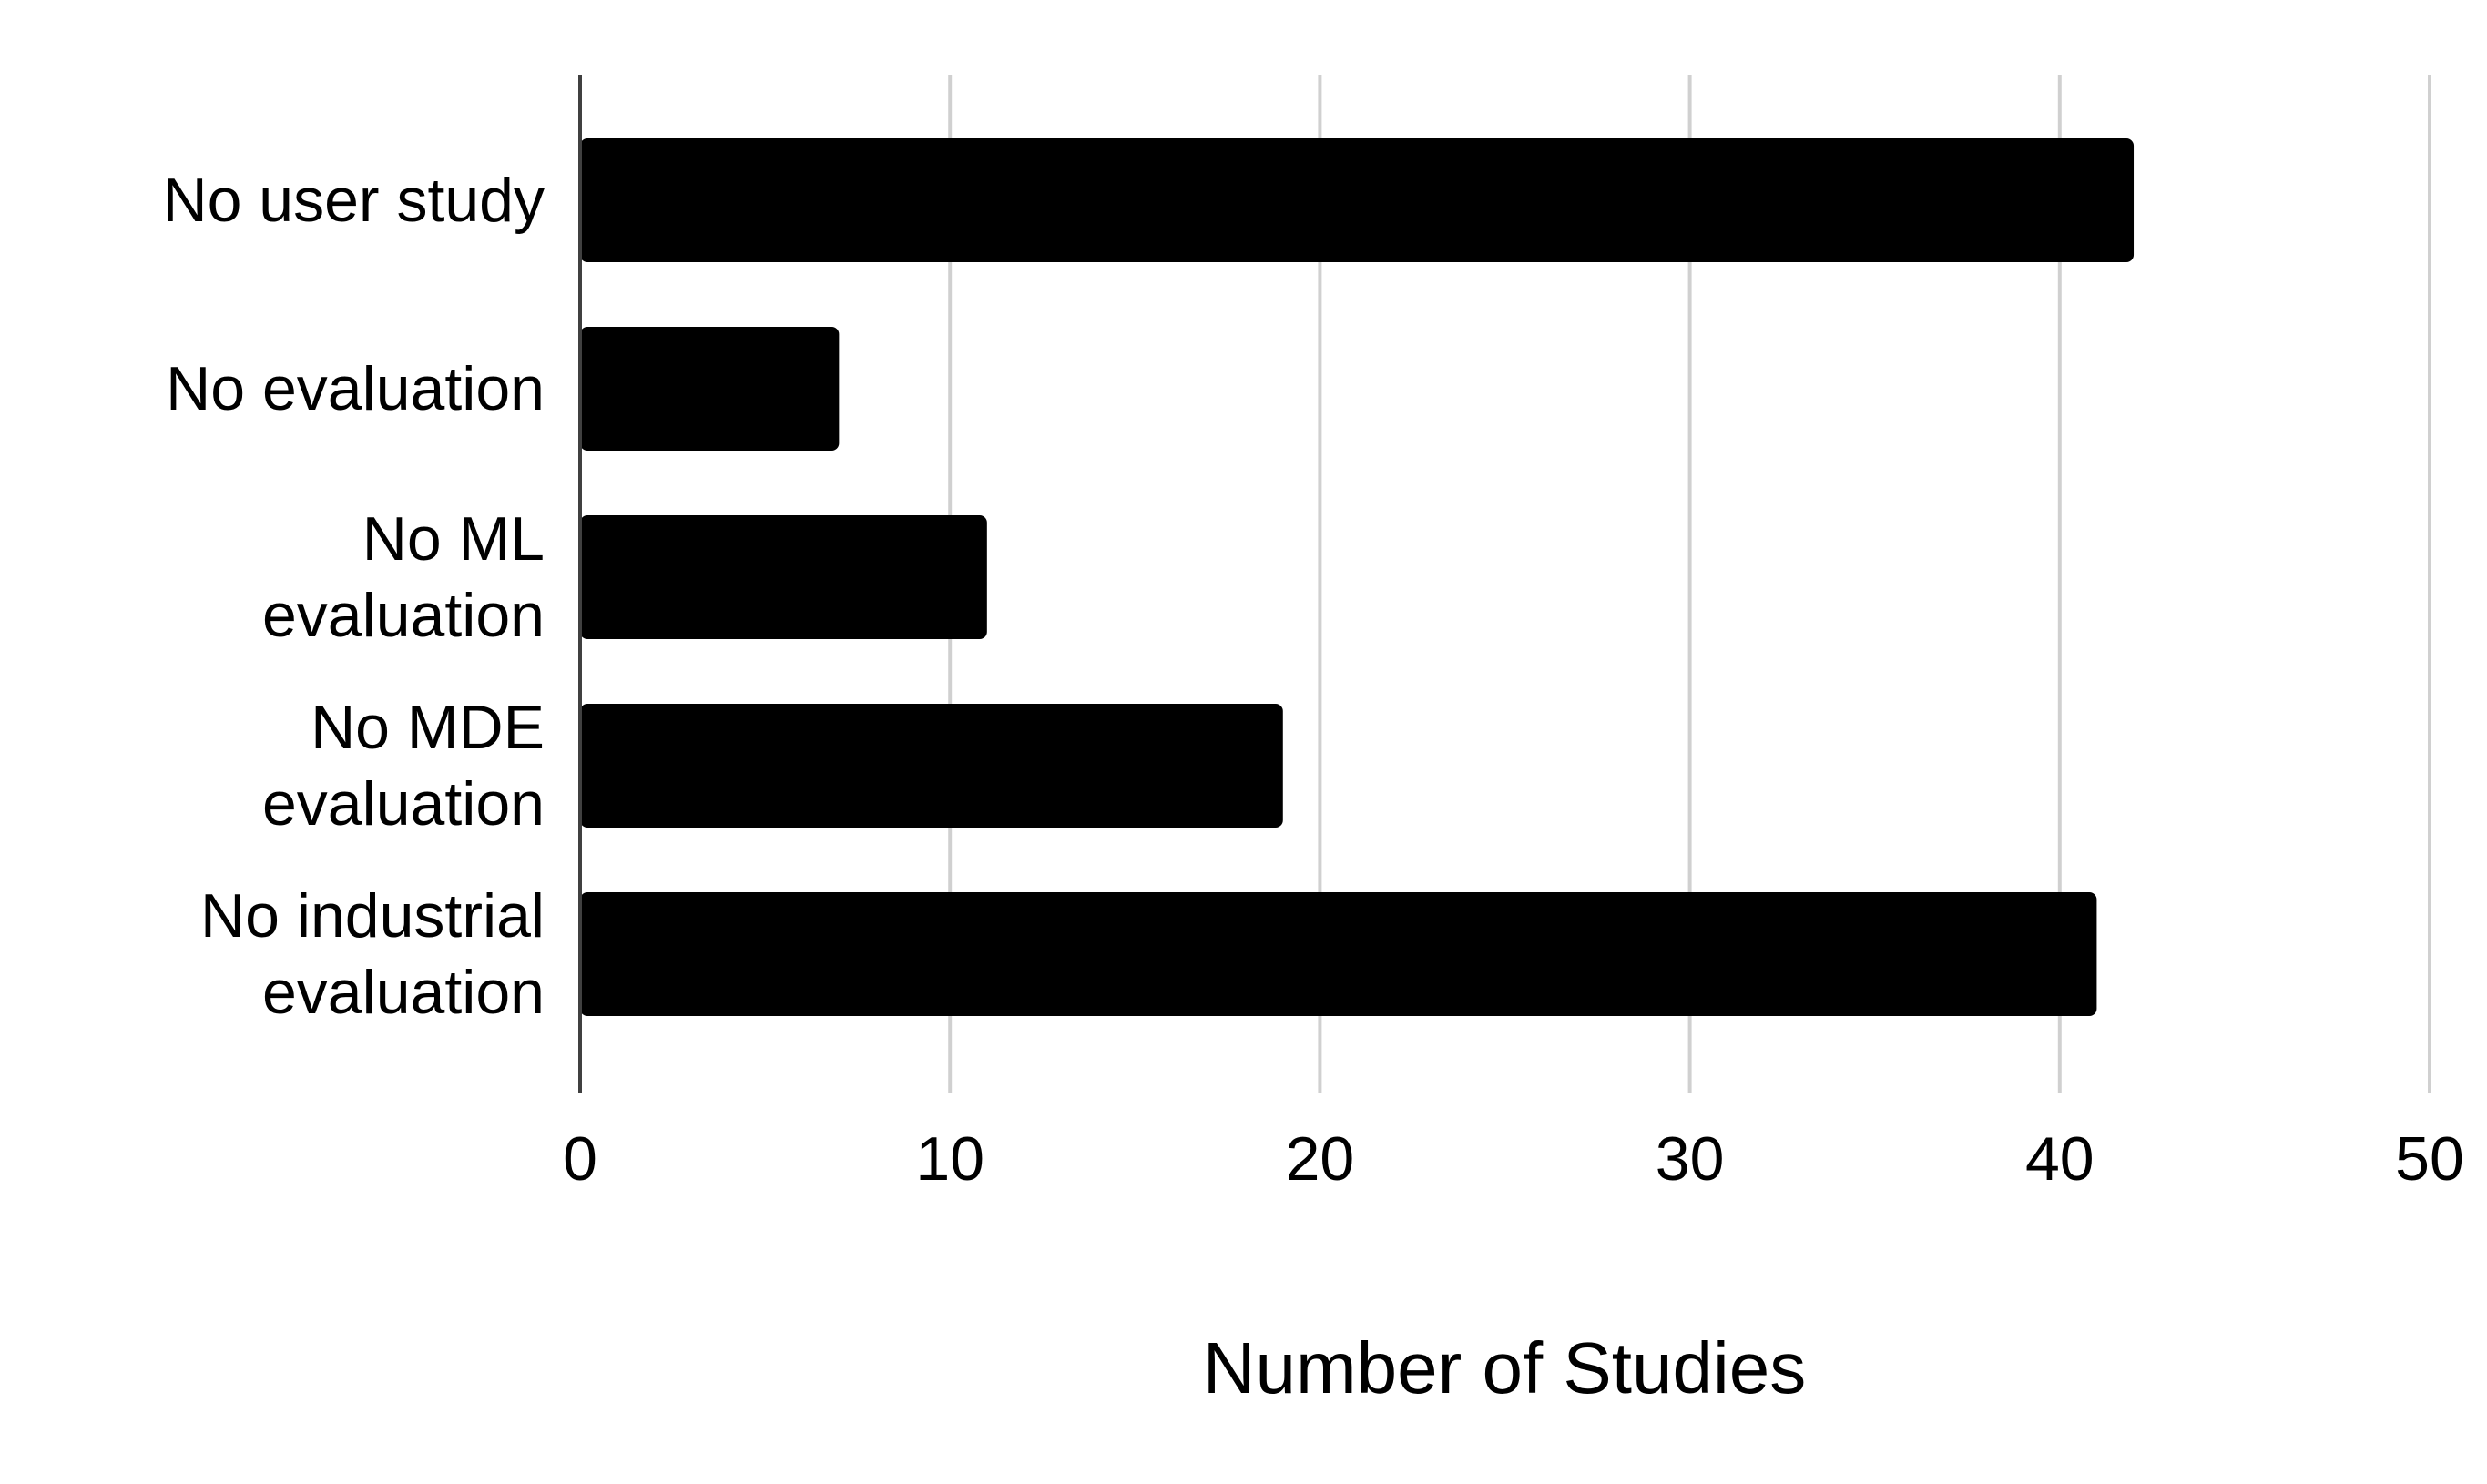 Image resolution: width=2487 pixels, height=1484 pixels. I want to click on x-tick-label-30: 30, so click(1690, 1159).